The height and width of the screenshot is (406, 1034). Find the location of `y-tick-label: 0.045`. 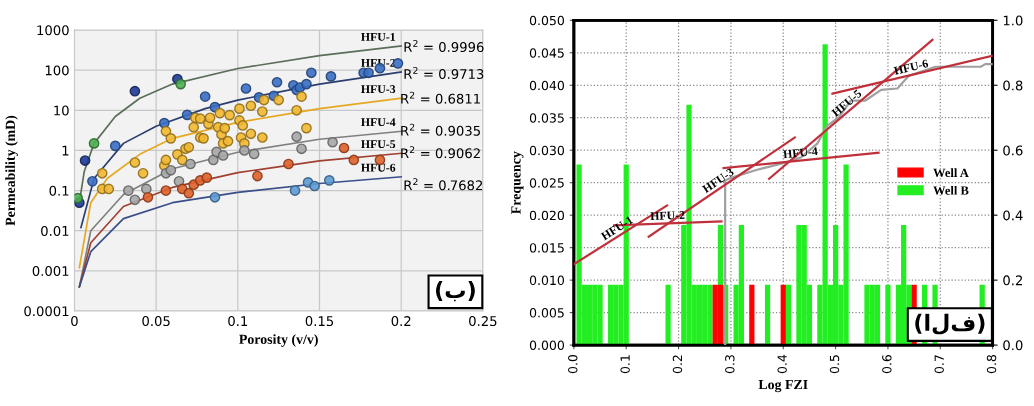

y-tick-label: 0.045 is located at coordinates (546, 53).